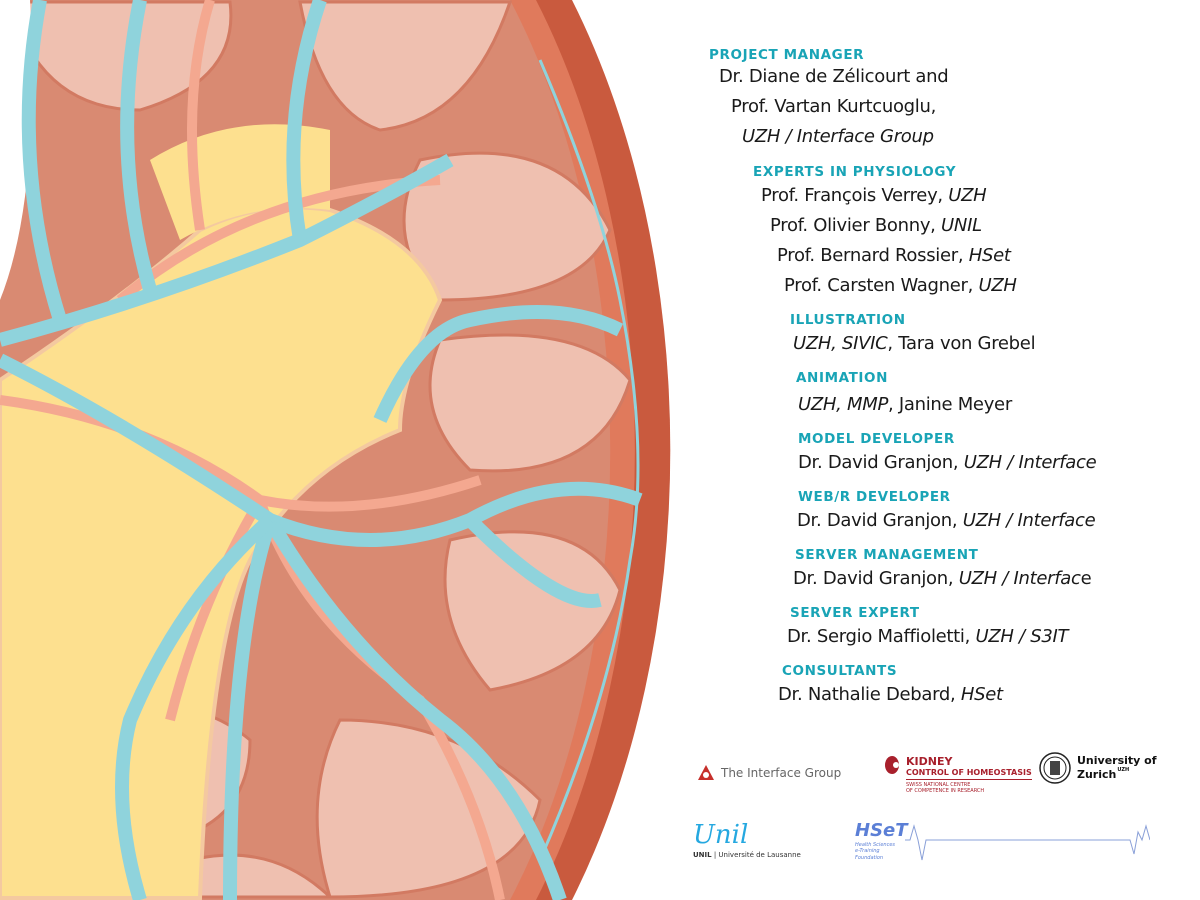 Image resolution: width=1200 pixels, height=900 pixels. I want to click on credit-line: UZH, SIVIC, Tara von Grebel, so click(914, 344).